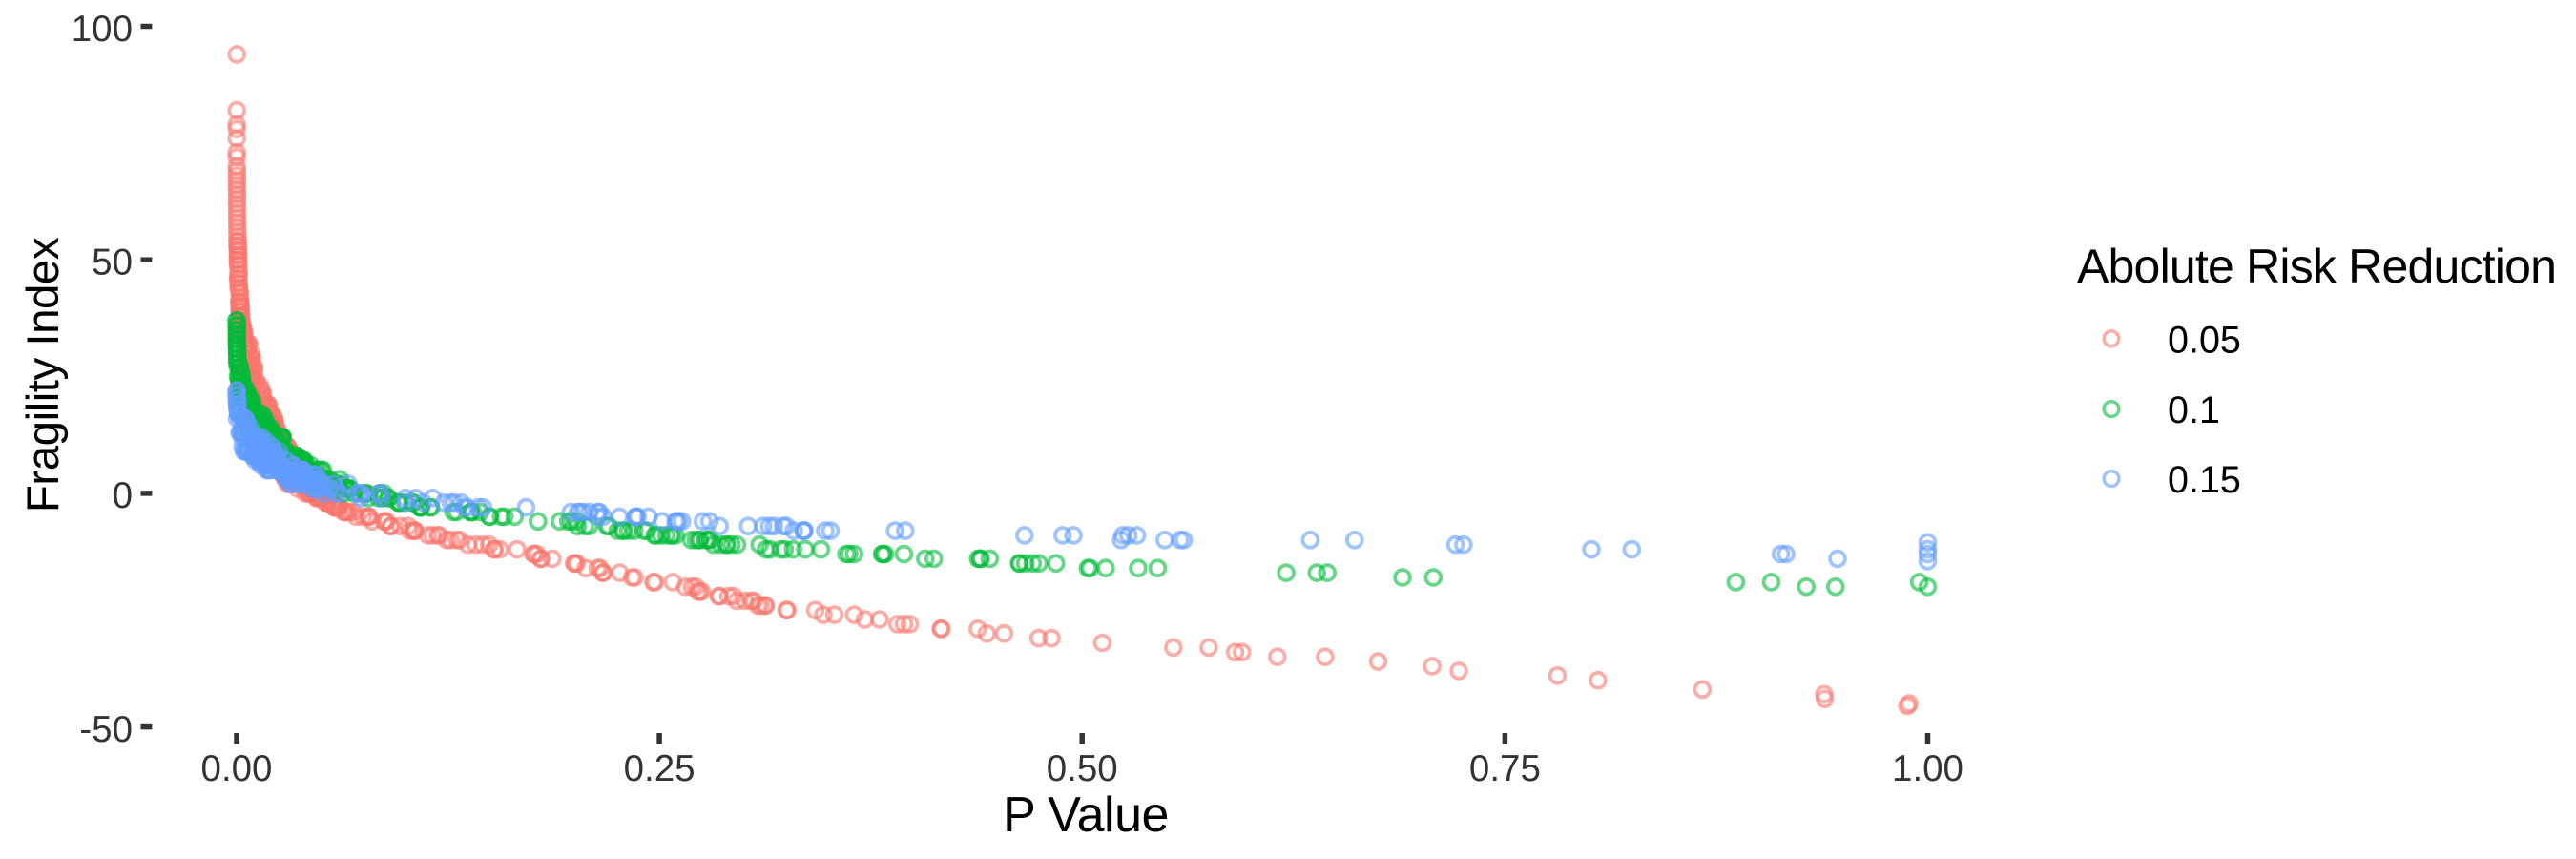 This screenshot has width=2576, height=859. What do you see at coordinates (102, 29) in the screenshot?
I see `svg-text: 100` at bounding box center [102, 29].